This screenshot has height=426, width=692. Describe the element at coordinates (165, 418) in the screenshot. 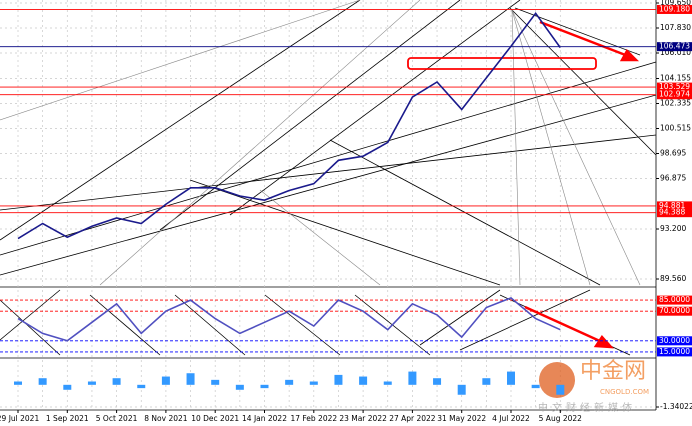

I see `x-tick-label: 8 Nov 2021` at that location.